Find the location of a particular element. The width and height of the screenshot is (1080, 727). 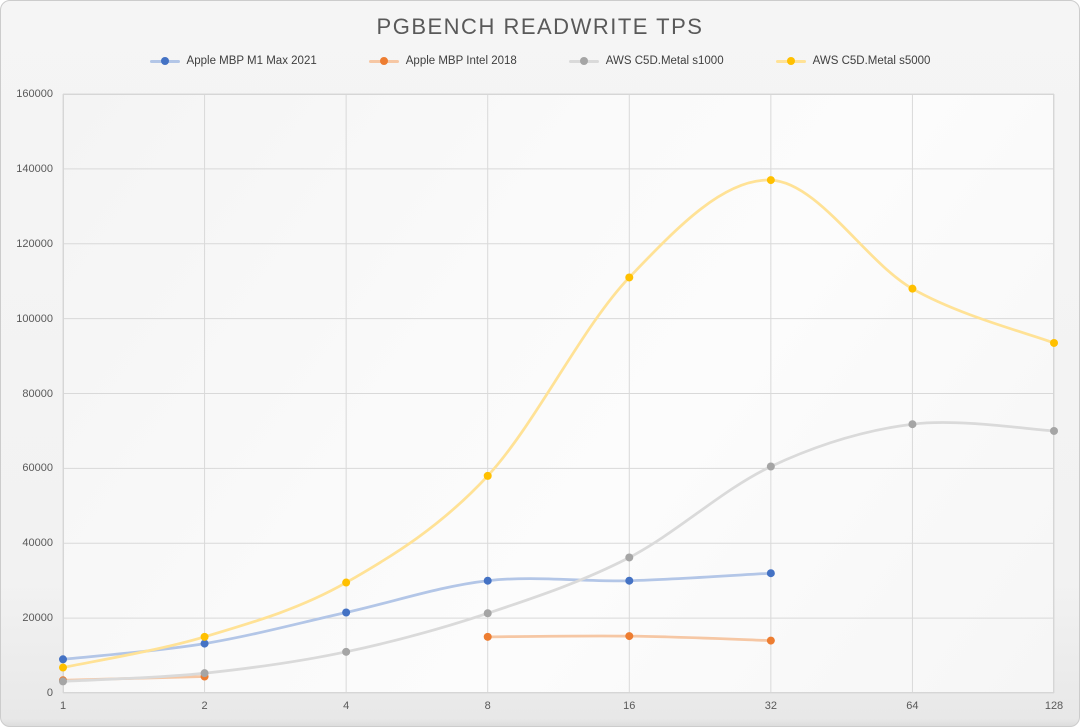

x-tick-label: 16 is located at coordinates (629, 706).